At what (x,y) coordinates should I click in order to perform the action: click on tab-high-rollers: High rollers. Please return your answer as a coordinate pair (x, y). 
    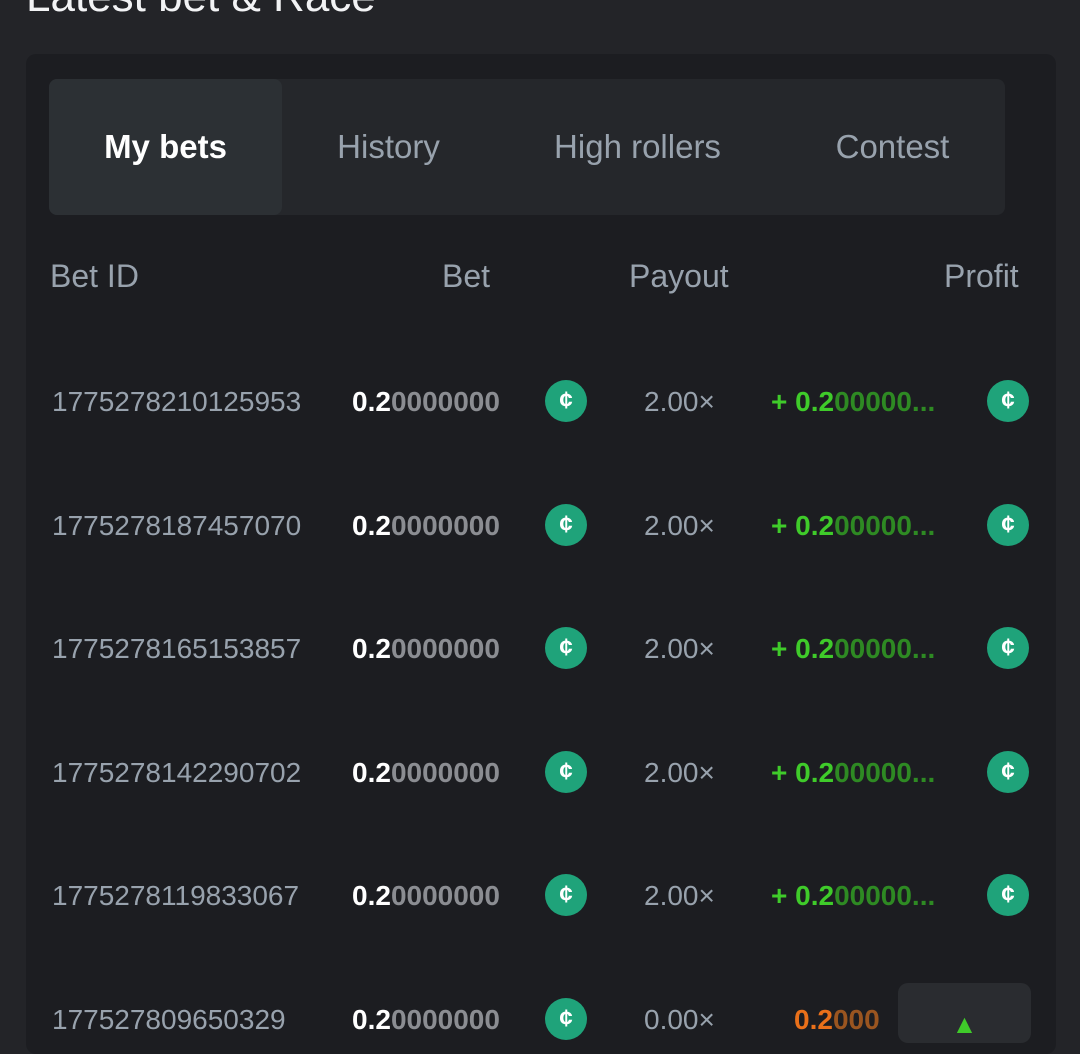
    Looking at the image, I should click on (637, 146).